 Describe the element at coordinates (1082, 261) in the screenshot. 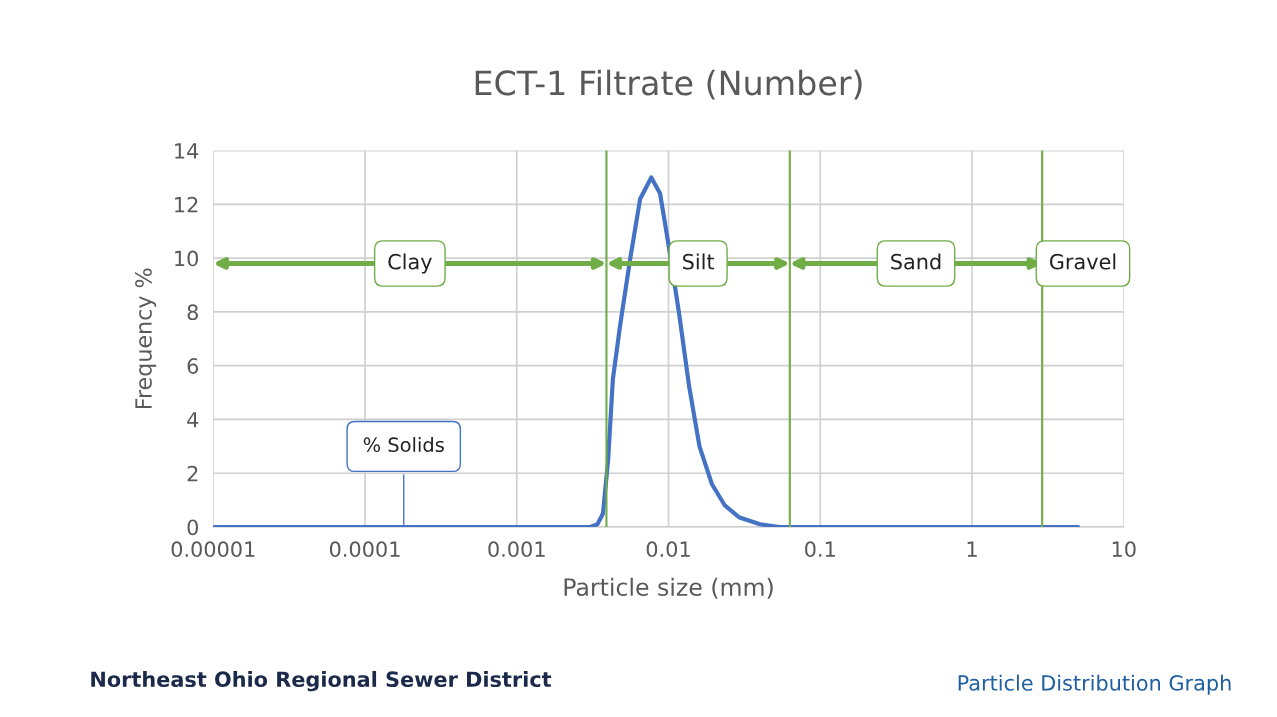

I see `annotation: Gravel` at that location.